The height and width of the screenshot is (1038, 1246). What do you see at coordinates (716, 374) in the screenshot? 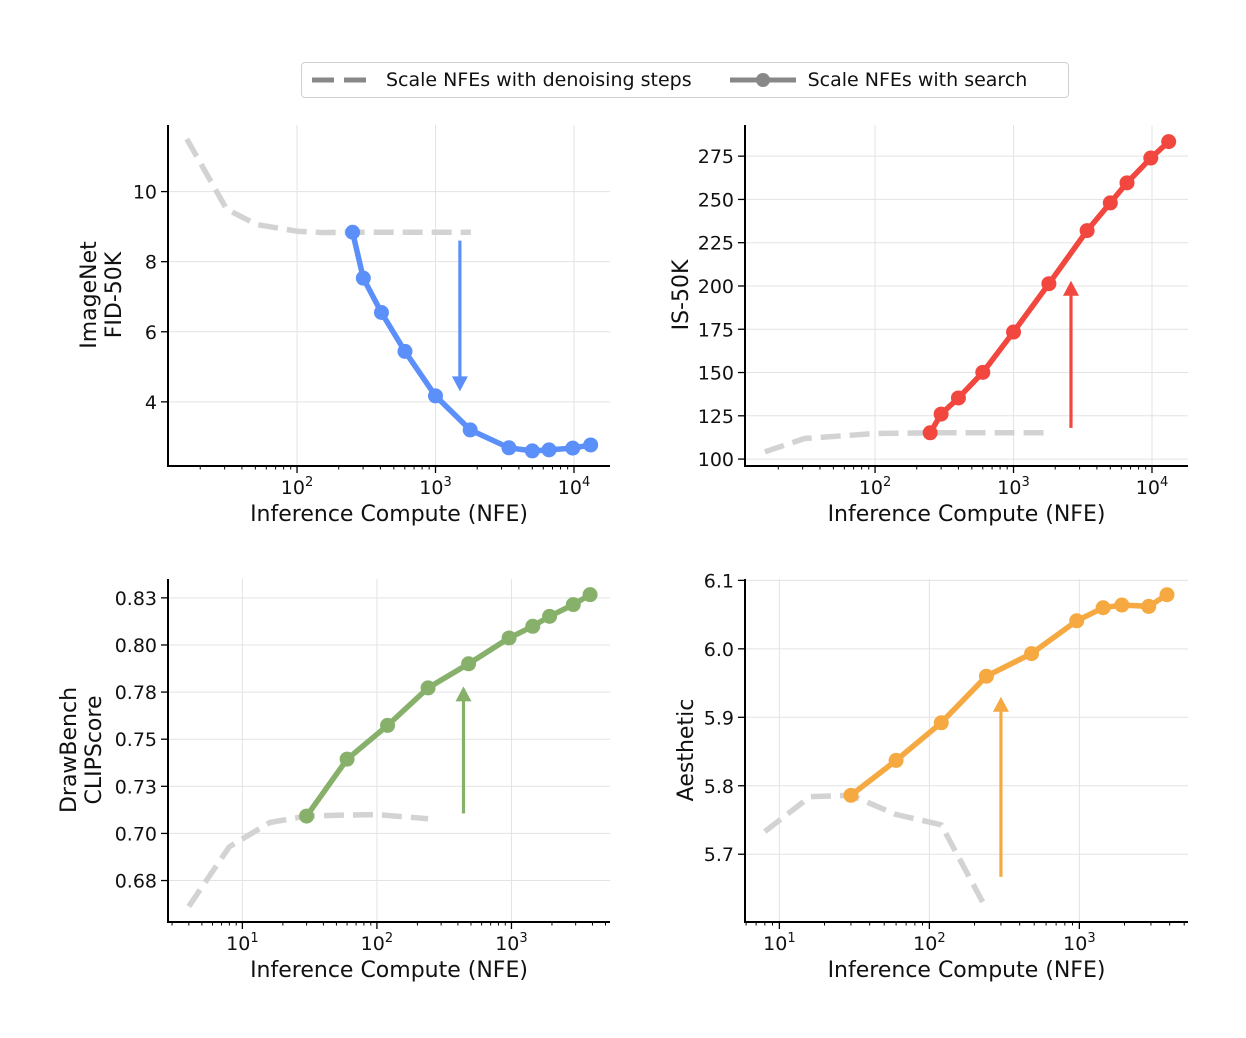
I see `y-tick-label: 150` at bounding box center [716, 374].